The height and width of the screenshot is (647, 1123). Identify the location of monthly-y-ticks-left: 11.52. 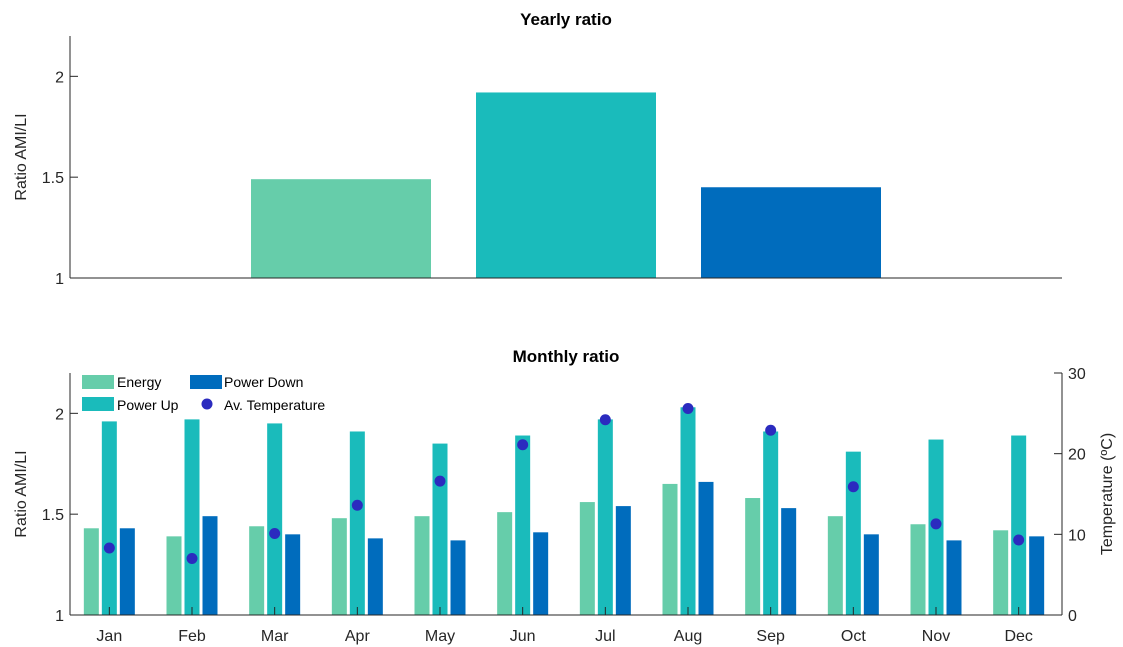
(60, 515).